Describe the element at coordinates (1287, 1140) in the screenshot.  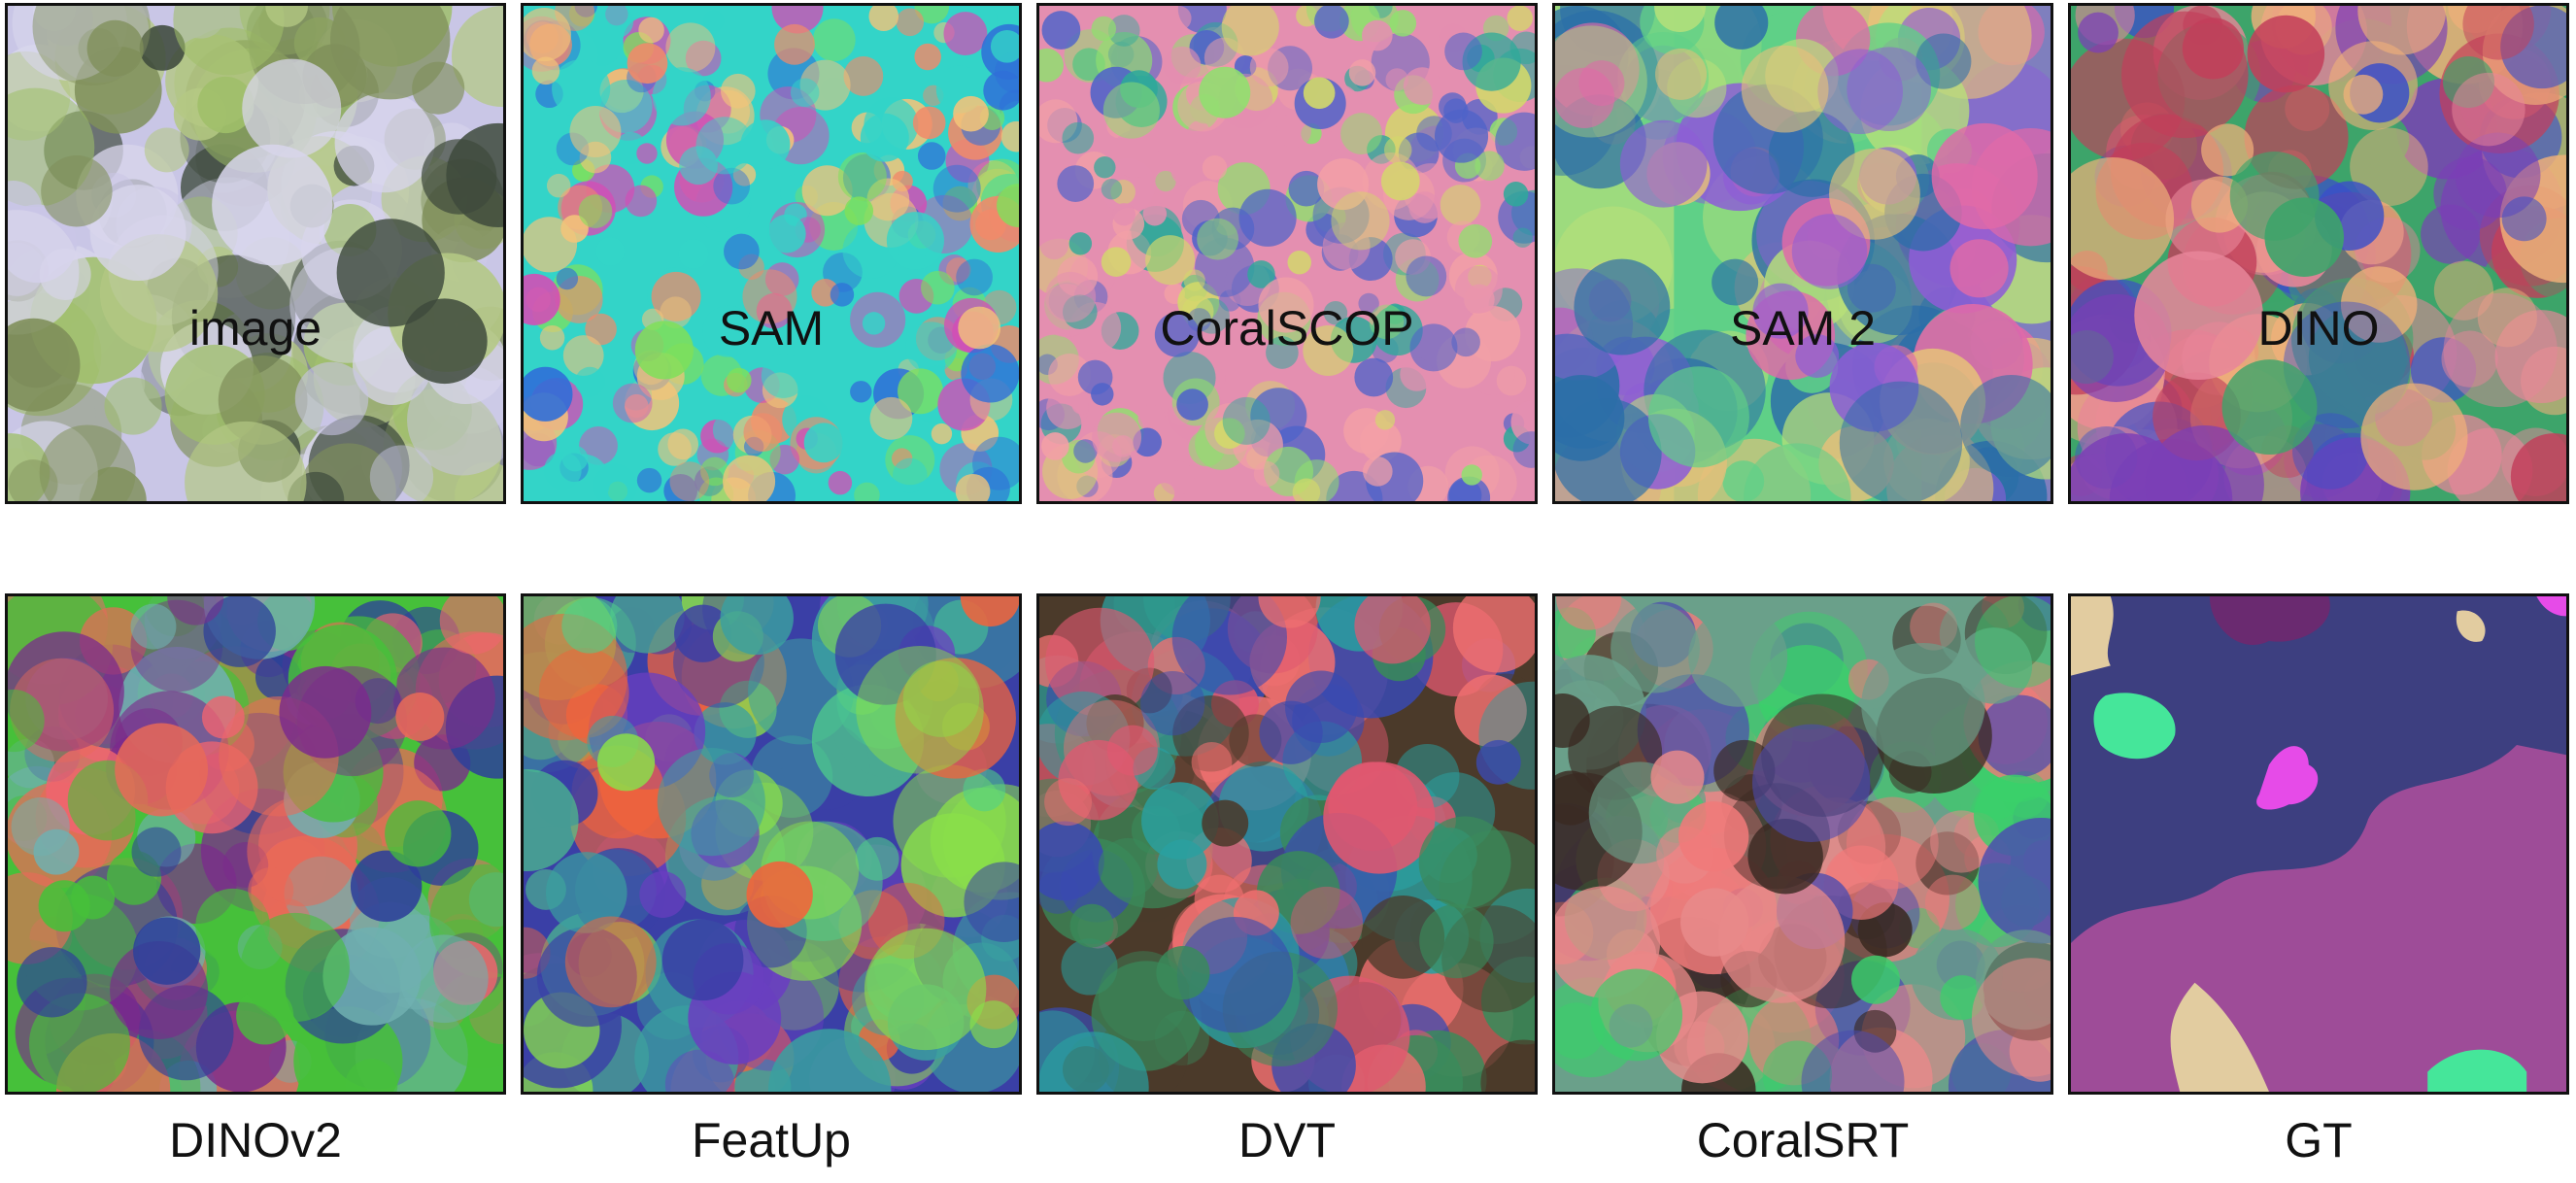
I see `caption-dvt: DVT` at that location.